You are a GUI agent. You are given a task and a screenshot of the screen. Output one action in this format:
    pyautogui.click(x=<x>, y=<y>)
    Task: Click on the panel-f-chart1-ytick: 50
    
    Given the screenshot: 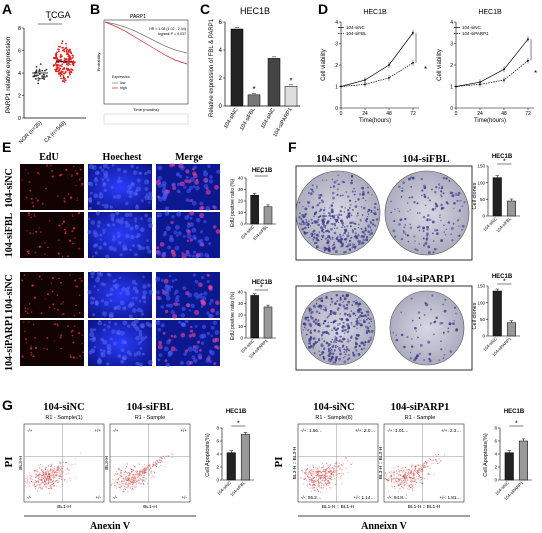 What is the action you would take?
    pyautogui.click(x=483, y=199)
    